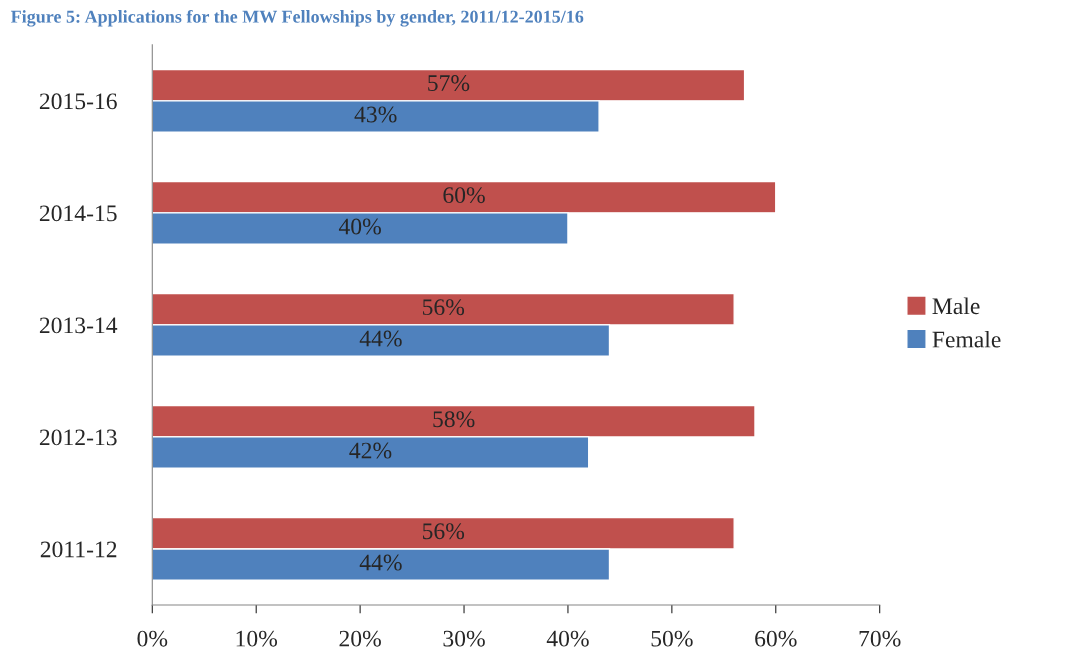  I want to click on x-tick-label: 0%, so click(152, 638).